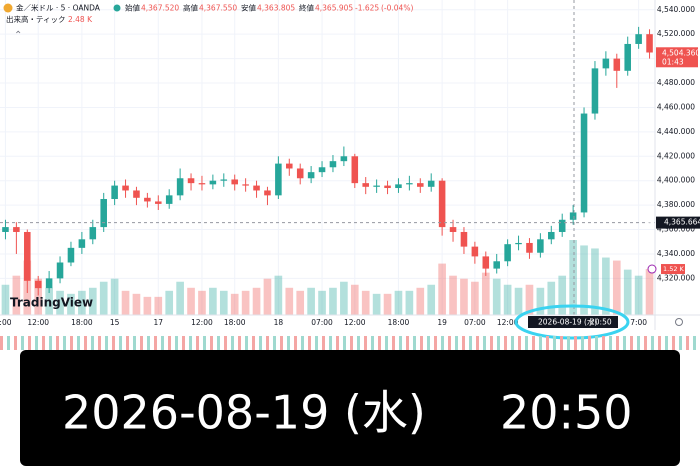 This screenshot has height=470, width=700. I want to click on volume-tag-box, so click(673, 269).